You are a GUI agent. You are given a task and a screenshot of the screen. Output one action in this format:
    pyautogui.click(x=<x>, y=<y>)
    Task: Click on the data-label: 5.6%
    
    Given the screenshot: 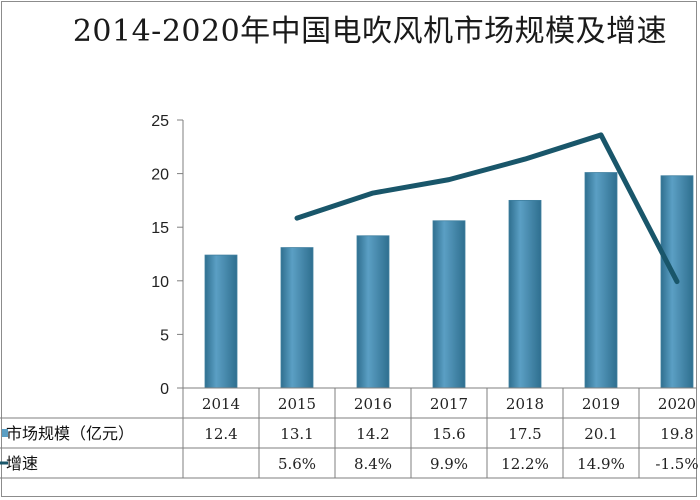 What is the action you would take?
    pyautogui.click(x=297, y=464)
    